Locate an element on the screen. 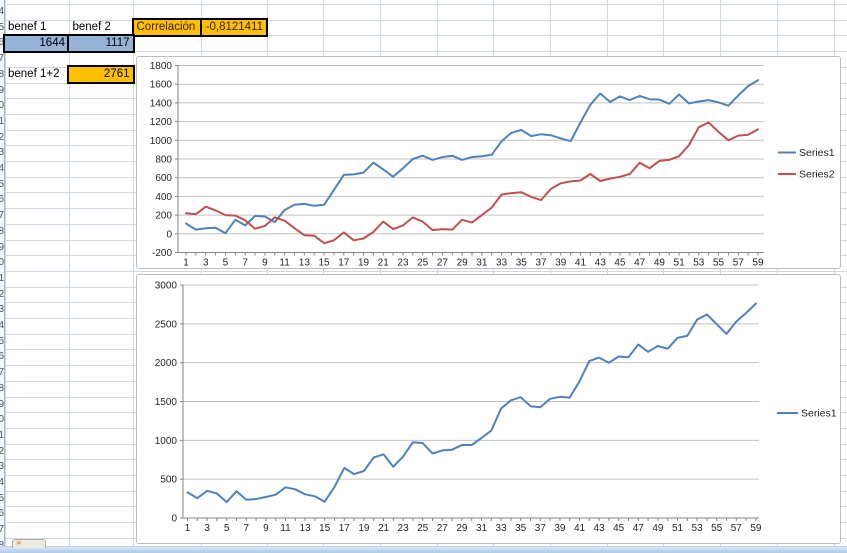 The image size is (847, 553). svg-text: 45 is located at coordinates (620, 262).